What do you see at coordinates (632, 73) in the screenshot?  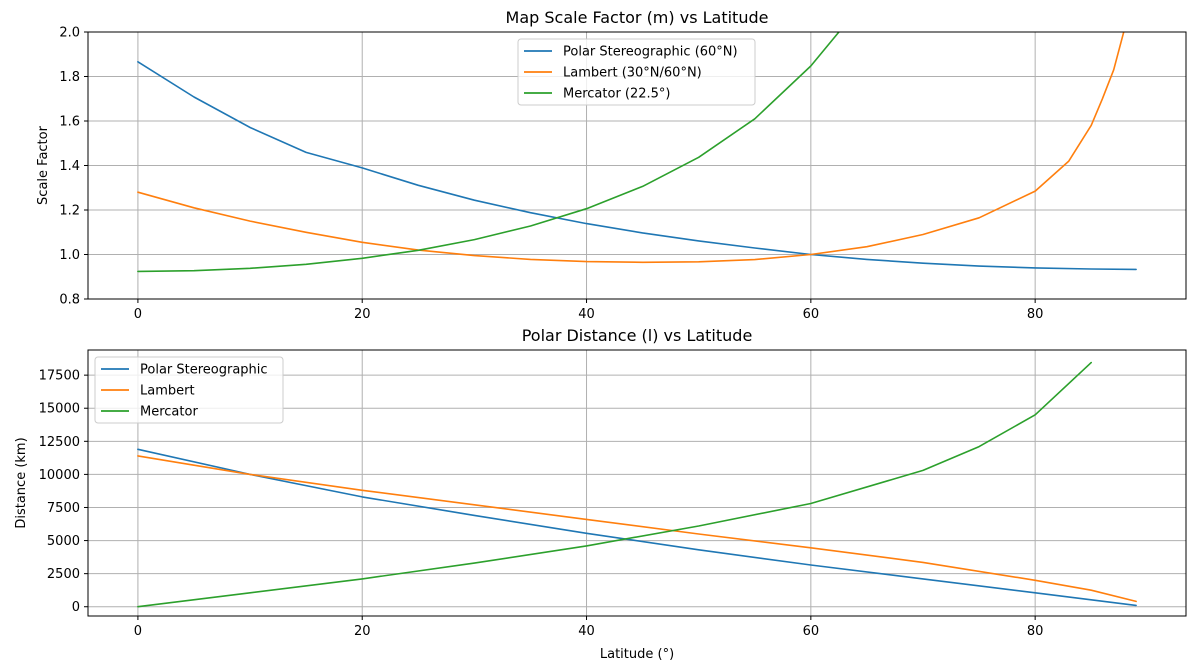 I see `legend-label-2: Lambert (30°N/60°N)` at bounding box center [632, 73].